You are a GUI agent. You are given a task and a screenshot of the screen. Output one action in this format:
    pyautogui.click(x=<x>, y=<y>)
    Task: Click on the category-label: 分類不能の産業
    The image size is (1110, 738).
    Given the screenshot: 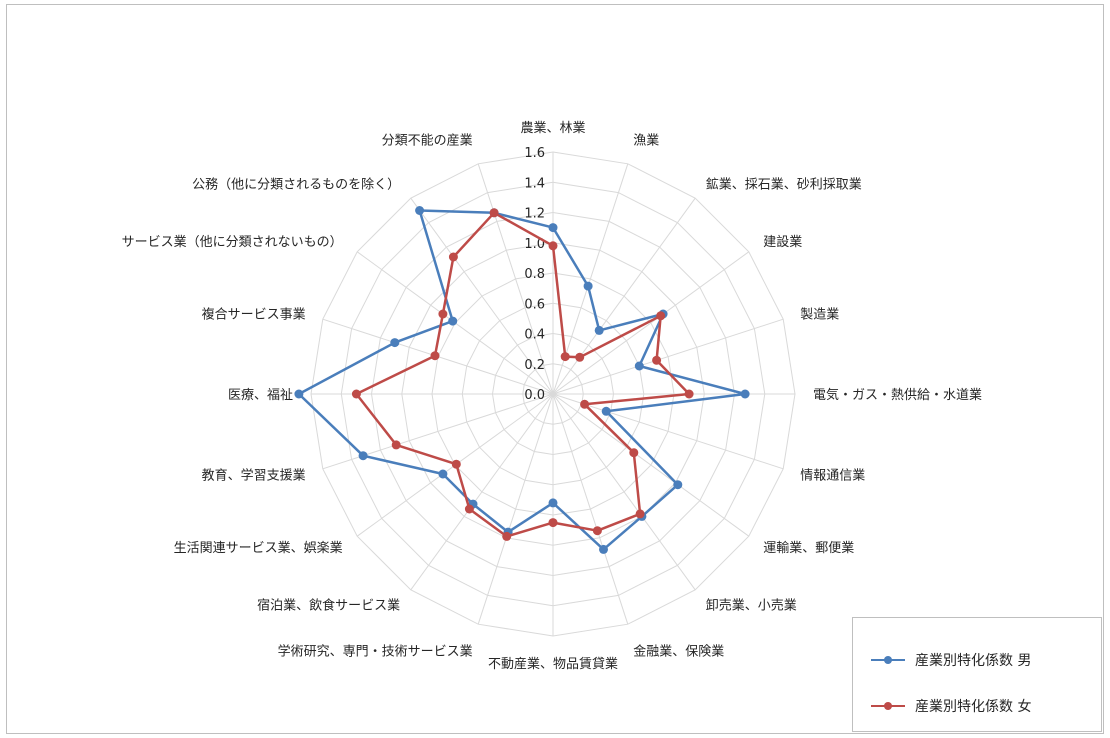 What is the action you would take?
    pyautogui.click(x=427, y=141)
    